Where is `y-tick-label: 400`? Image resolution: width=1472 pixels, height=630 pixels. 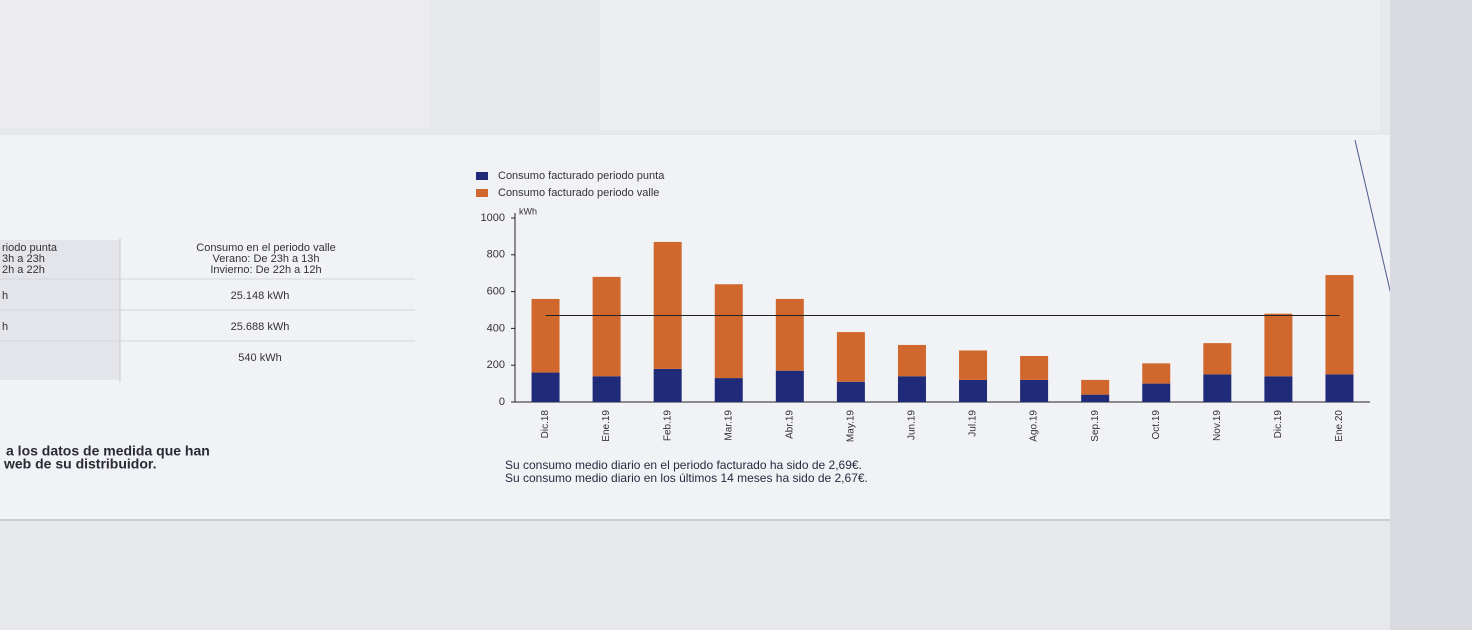 y-tick-label: 400 is located at coordinates (496, 328).